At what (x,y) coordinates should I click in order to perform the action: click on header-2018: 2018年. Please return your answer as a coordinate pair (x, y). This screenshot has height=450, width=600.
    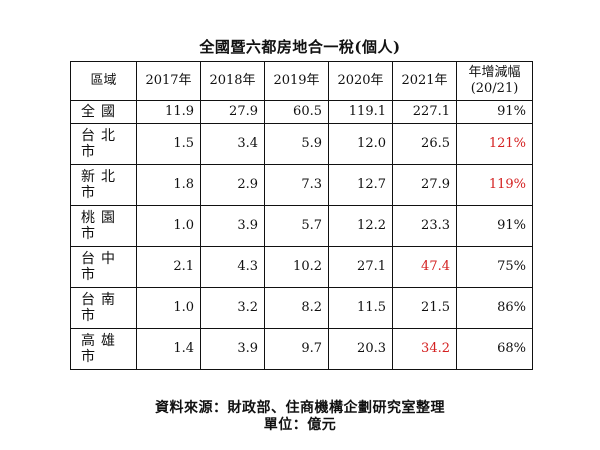
    Looking at the image, I should click on (232, 81).